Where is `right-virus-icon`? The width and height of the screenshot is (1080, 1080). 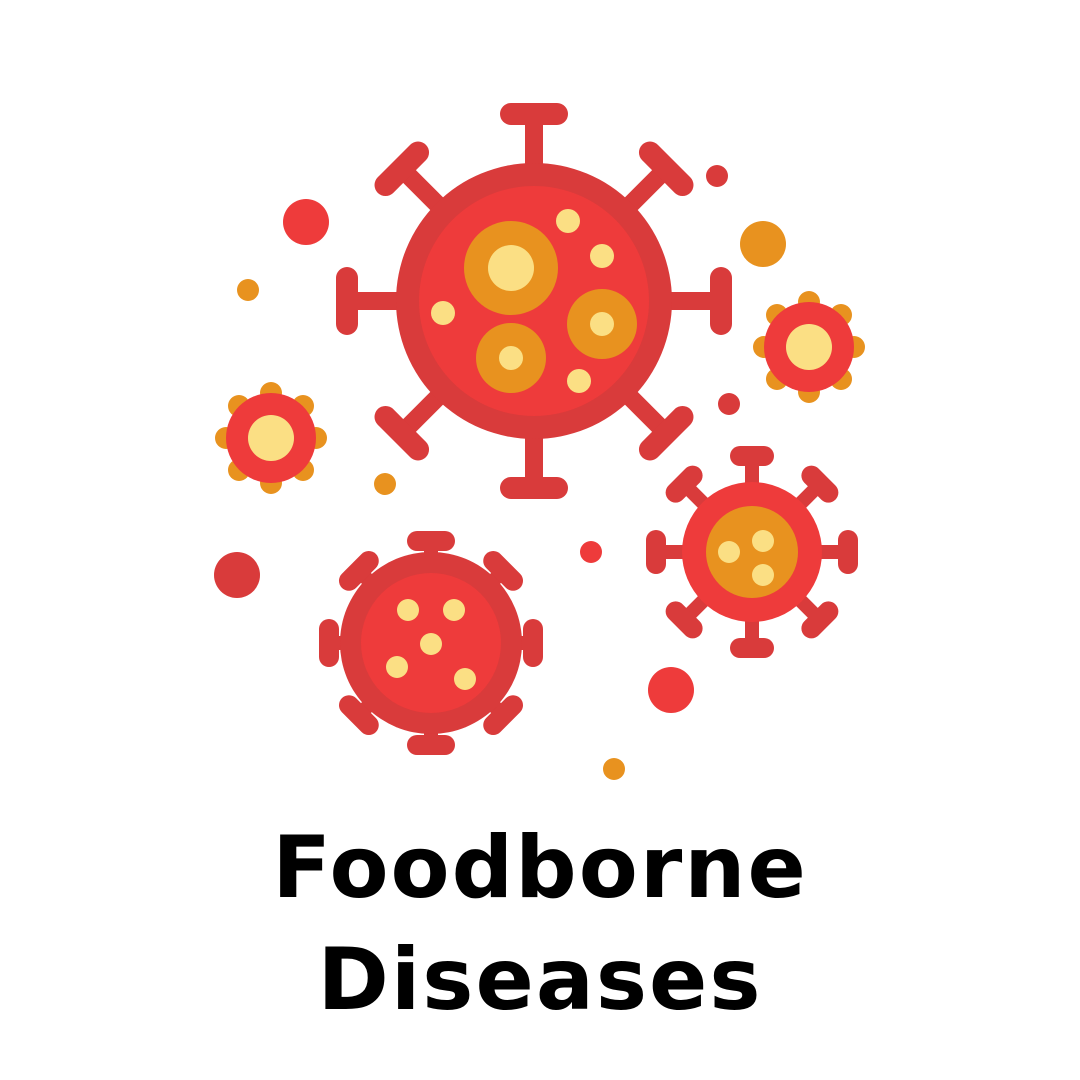
right-virus-icon is located at coordinates (752, 552).